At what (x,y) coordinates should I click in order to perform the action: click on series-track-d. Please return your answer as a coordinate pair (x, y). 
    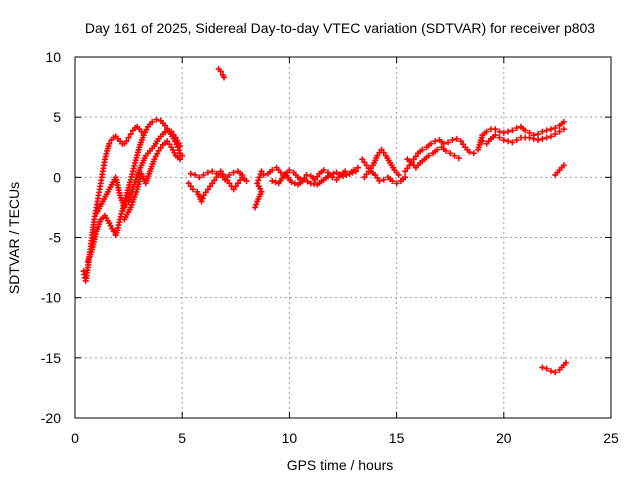
    Looking at the image, I should click on (153, 180).